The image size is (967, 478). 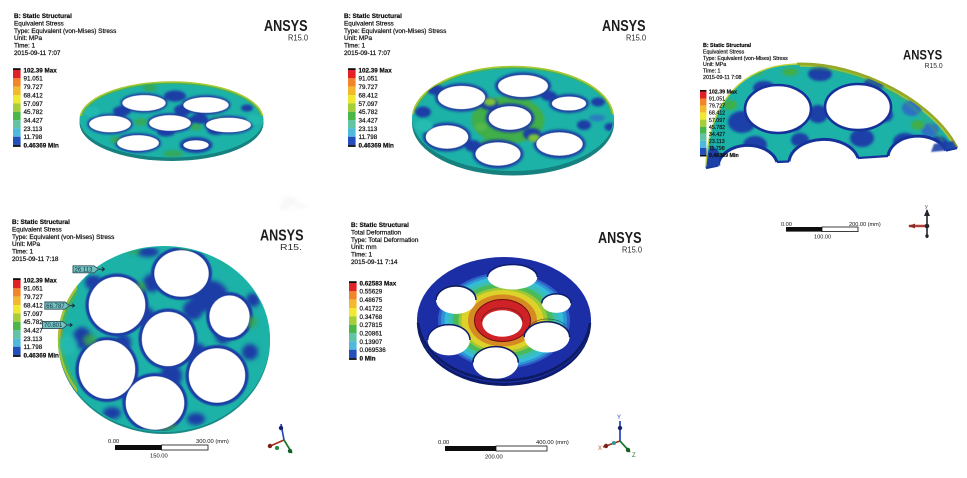 I want to click on svg-text: 100.00, so click(x=822, y=238).